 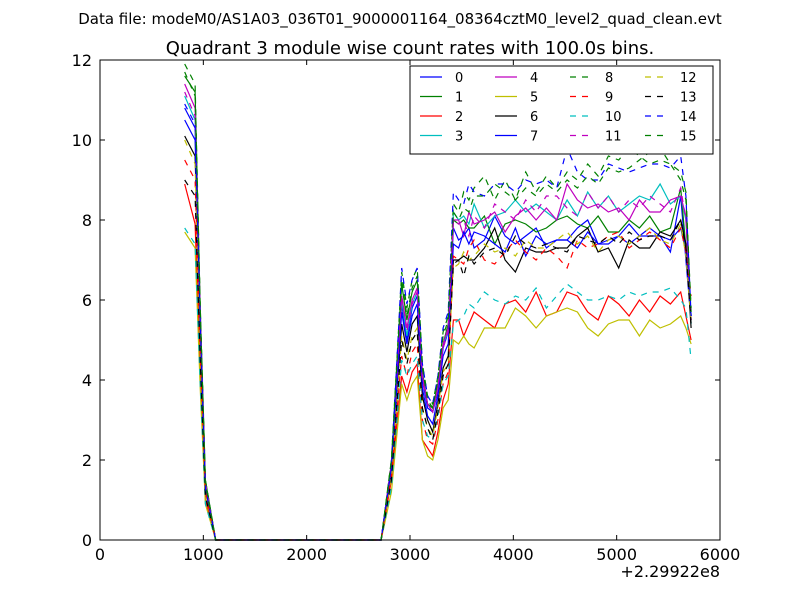 What do you see at coordinates (203, 554) in the screenshot?
I see `x-tick-label: 1000` at bounding box center [203, 554].